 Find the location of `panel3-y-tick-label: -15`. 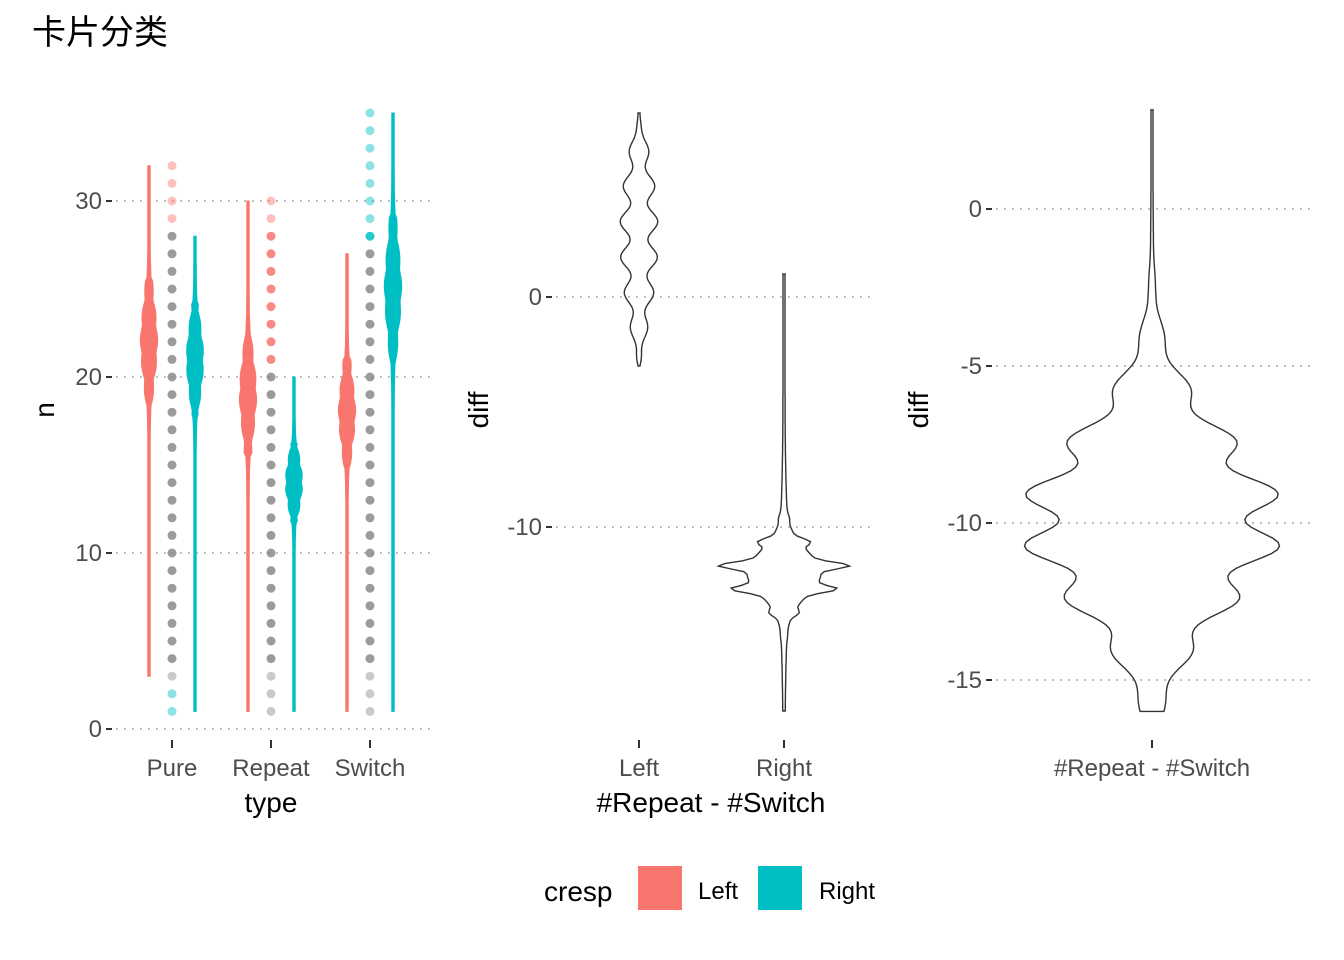

panel3-y-tick-label: -15 is located at coordinates (964, 680).